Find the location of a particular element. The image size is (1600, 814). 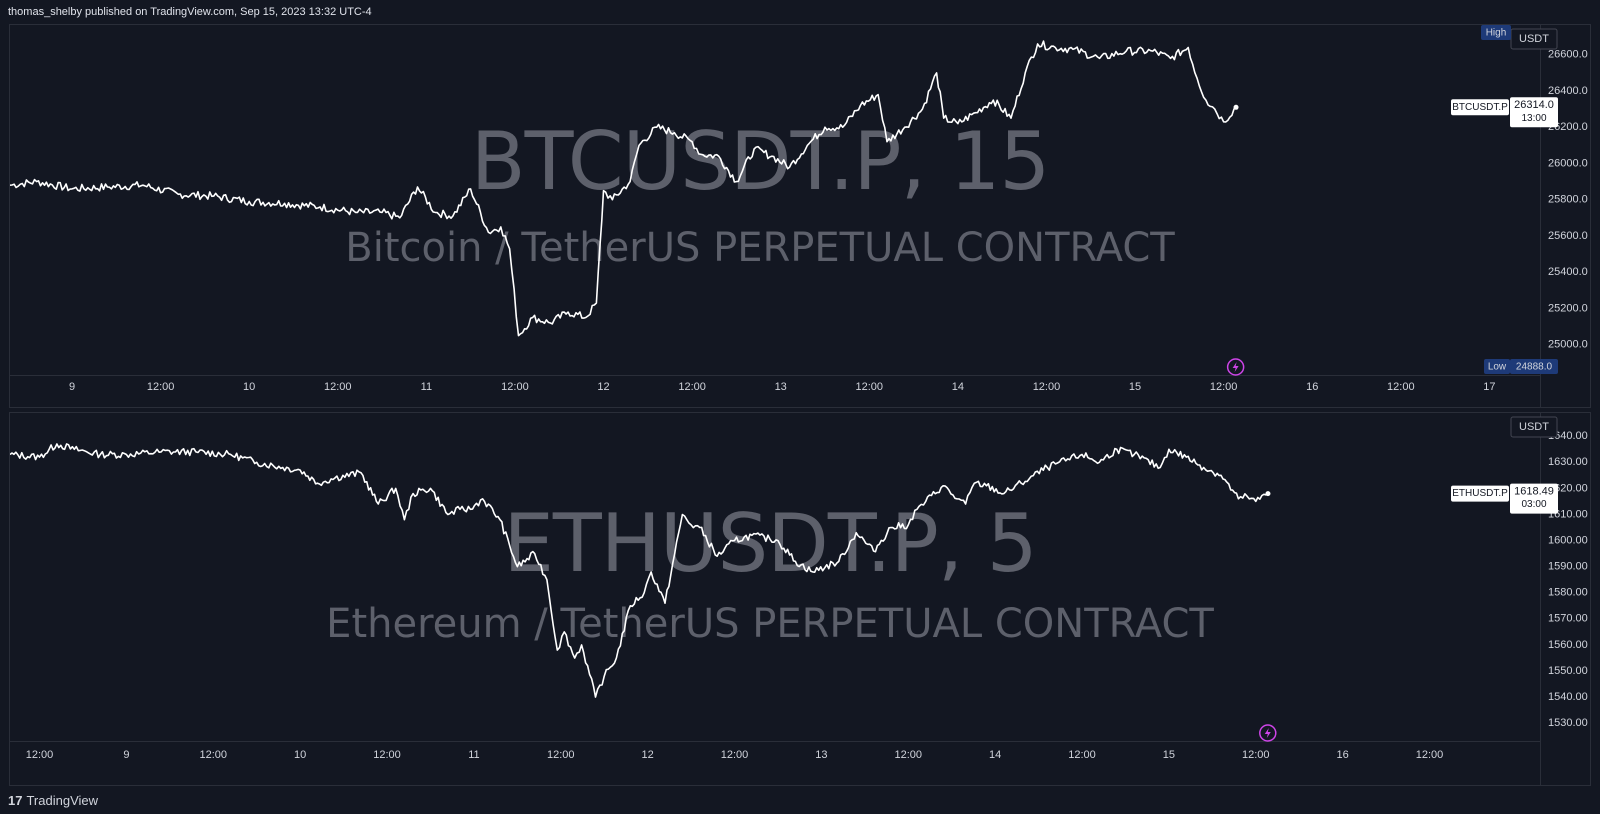

btc-last-price-box is located at coordinates (1534, 112).